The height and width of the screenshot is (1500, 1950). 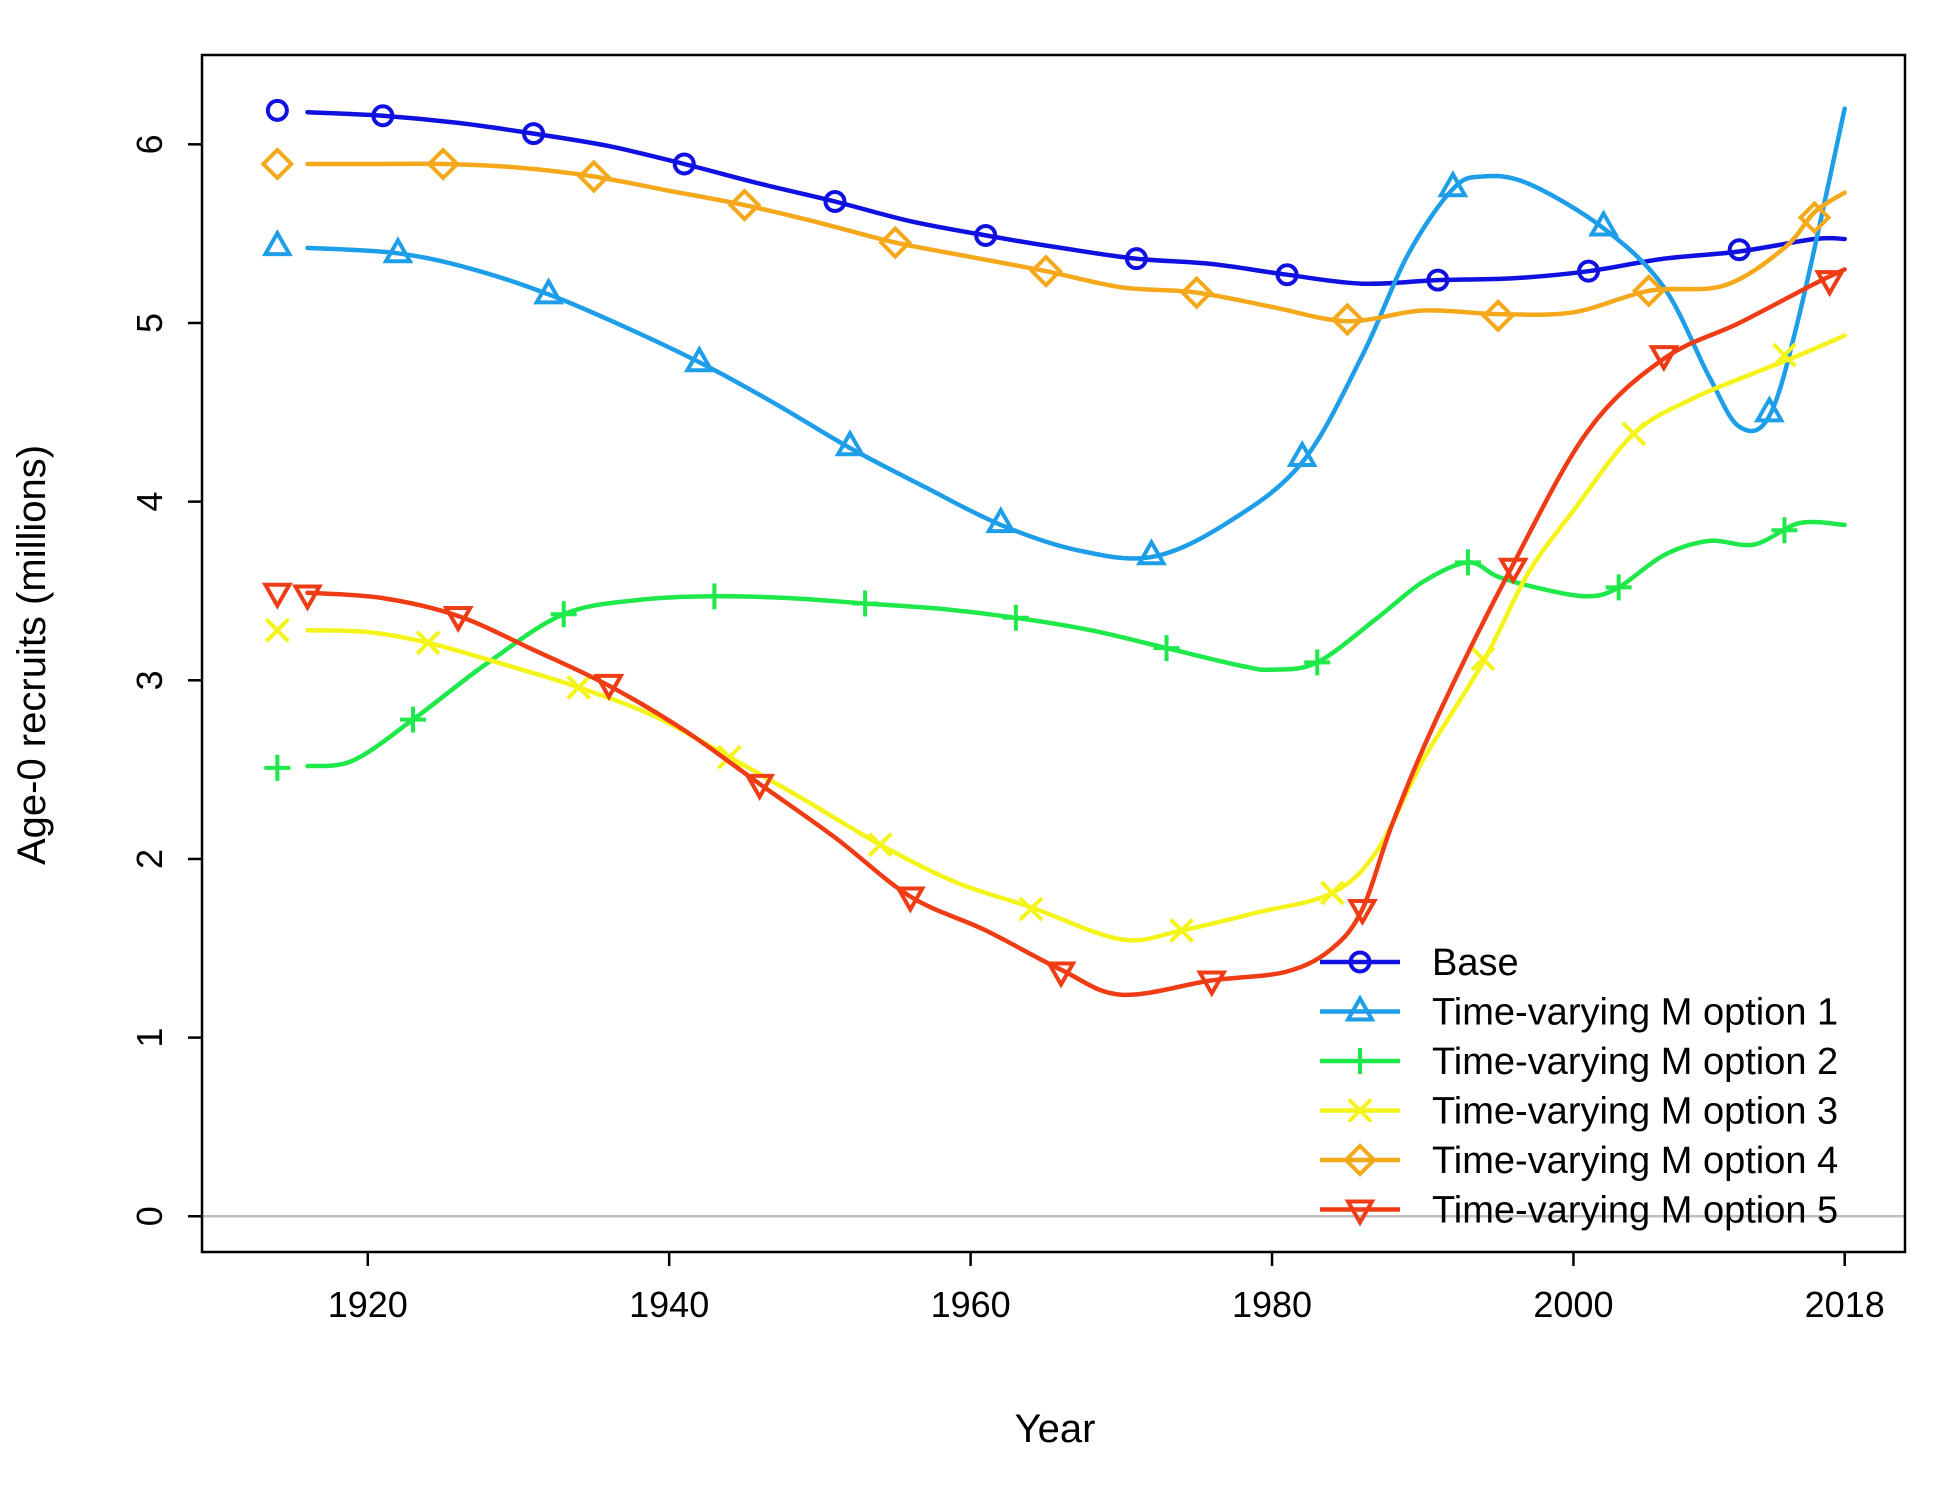 What do you see at coordinates (1272, 1304) in the screenshot?
I see `x-tick-label: 1980` at bounding box center [1272, 1304].